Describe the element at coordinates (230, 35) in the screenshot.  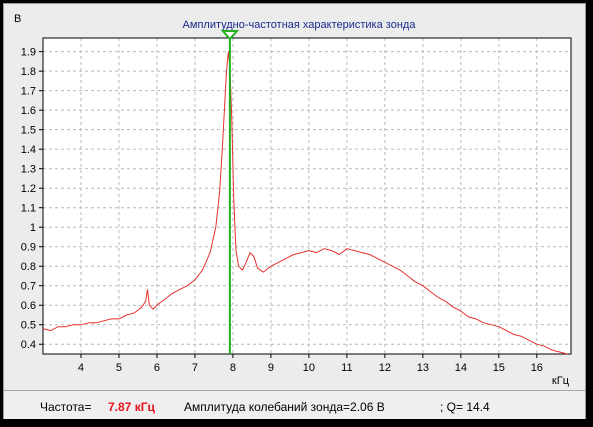
I see `frequency-marker-handle` at that location.